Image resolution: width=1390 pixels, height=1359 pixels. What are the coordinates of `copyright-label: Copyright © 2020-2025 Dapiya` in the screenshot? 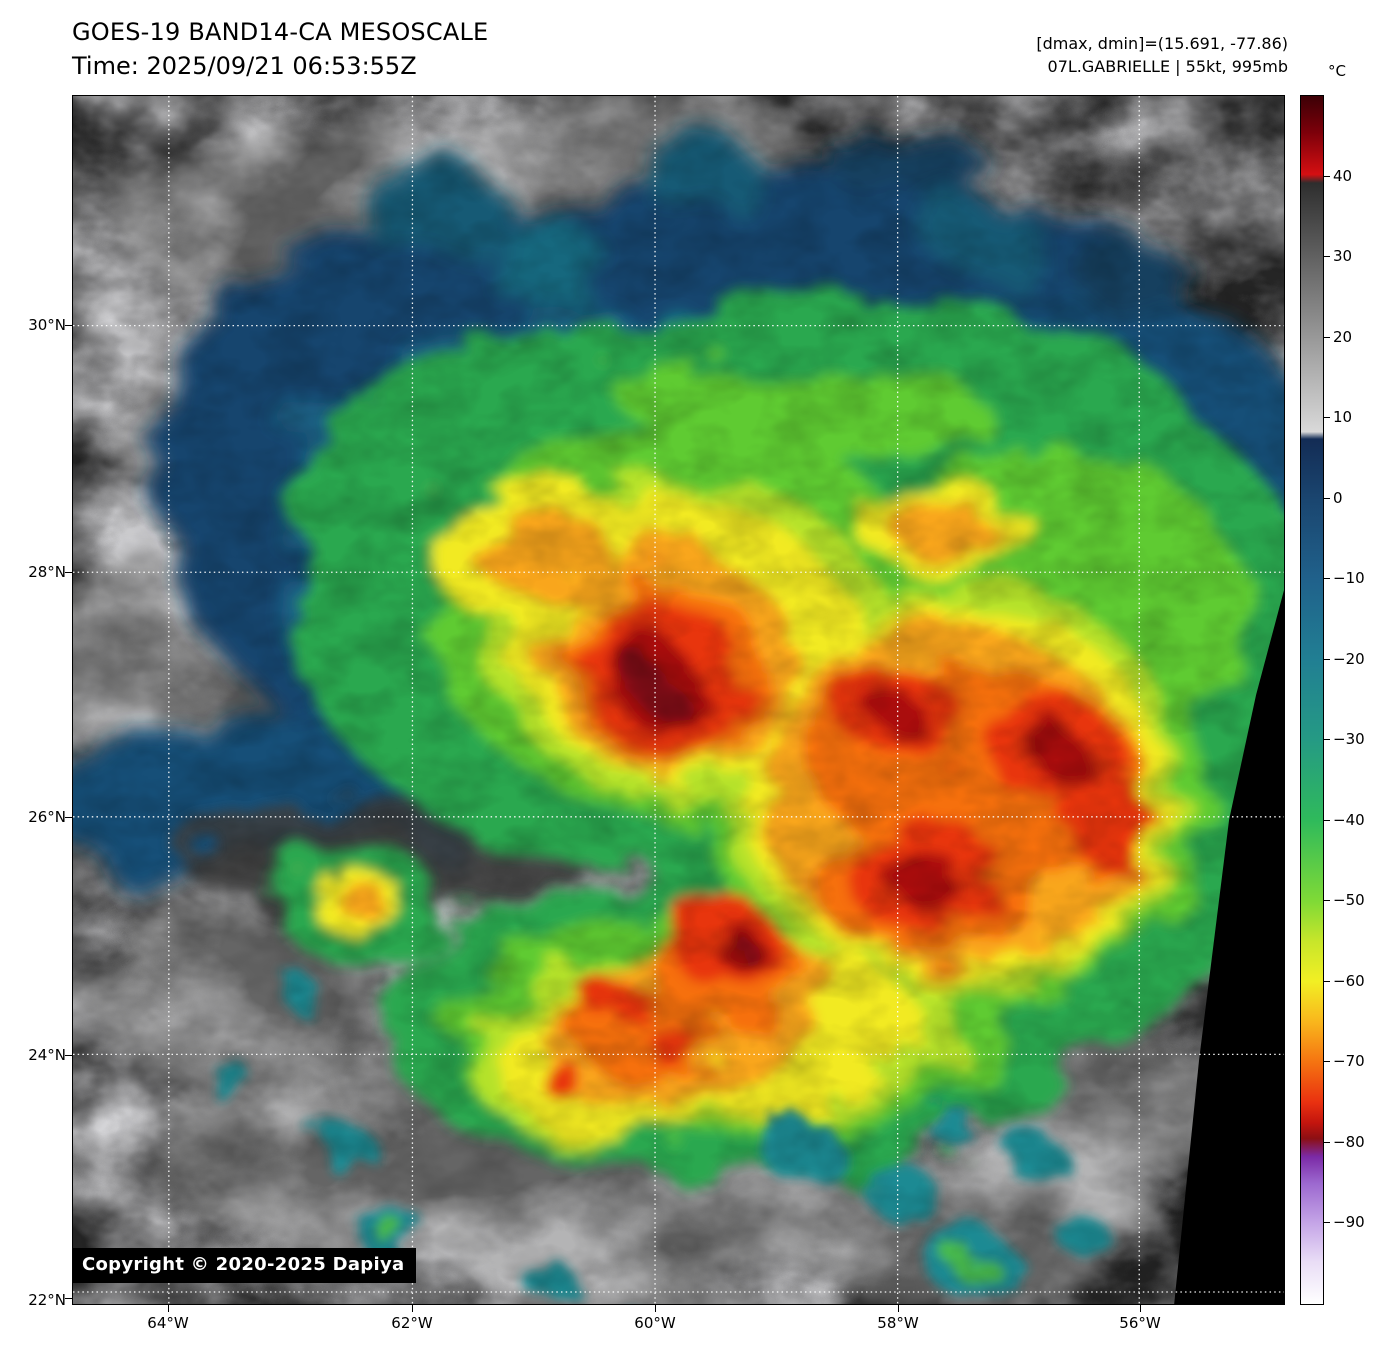 It's located at (245, 1265).